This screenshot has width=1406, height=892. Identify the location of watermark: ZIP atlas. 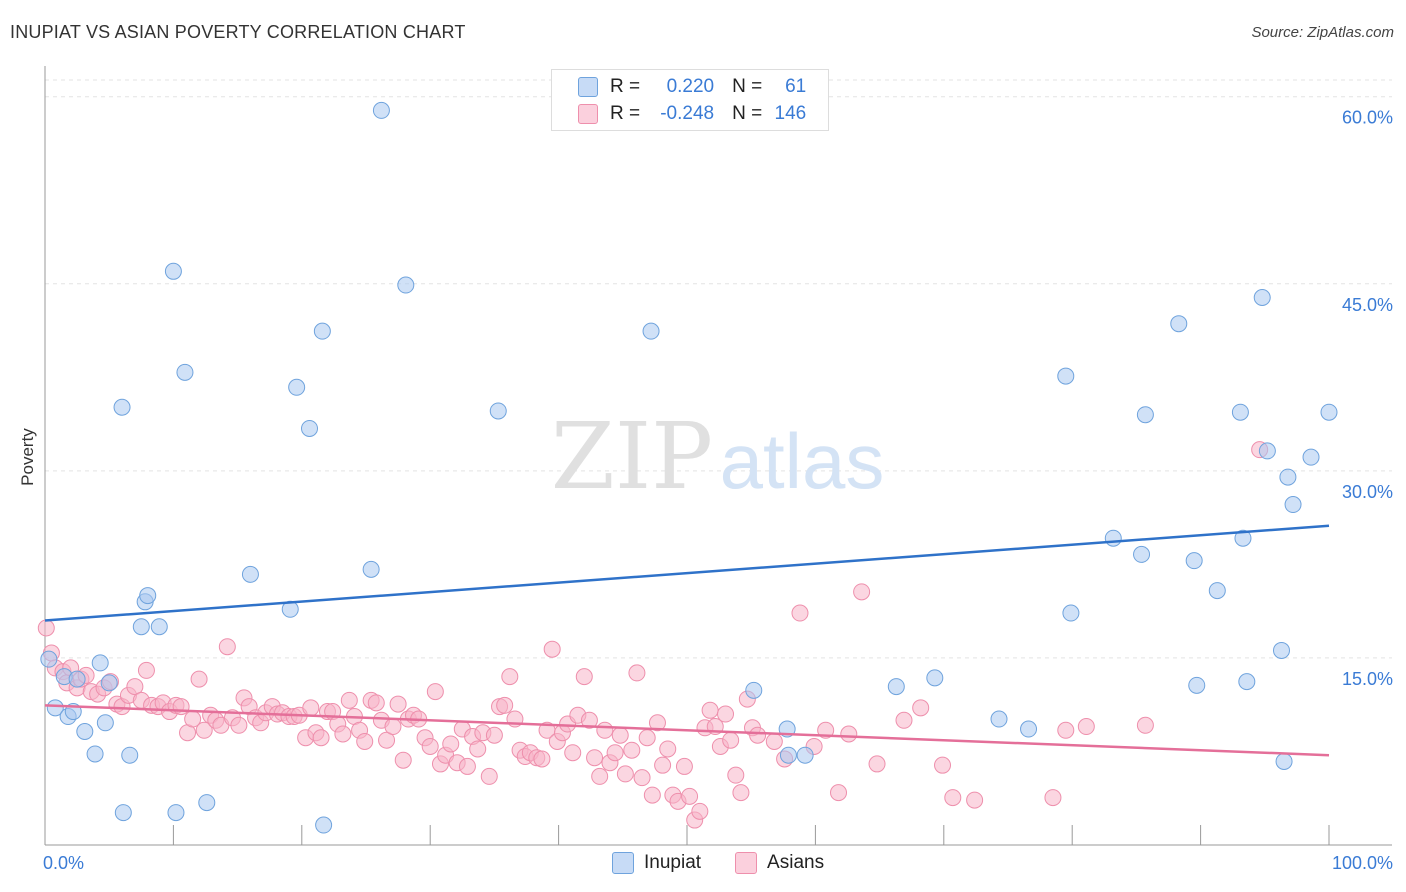
(717, 456).